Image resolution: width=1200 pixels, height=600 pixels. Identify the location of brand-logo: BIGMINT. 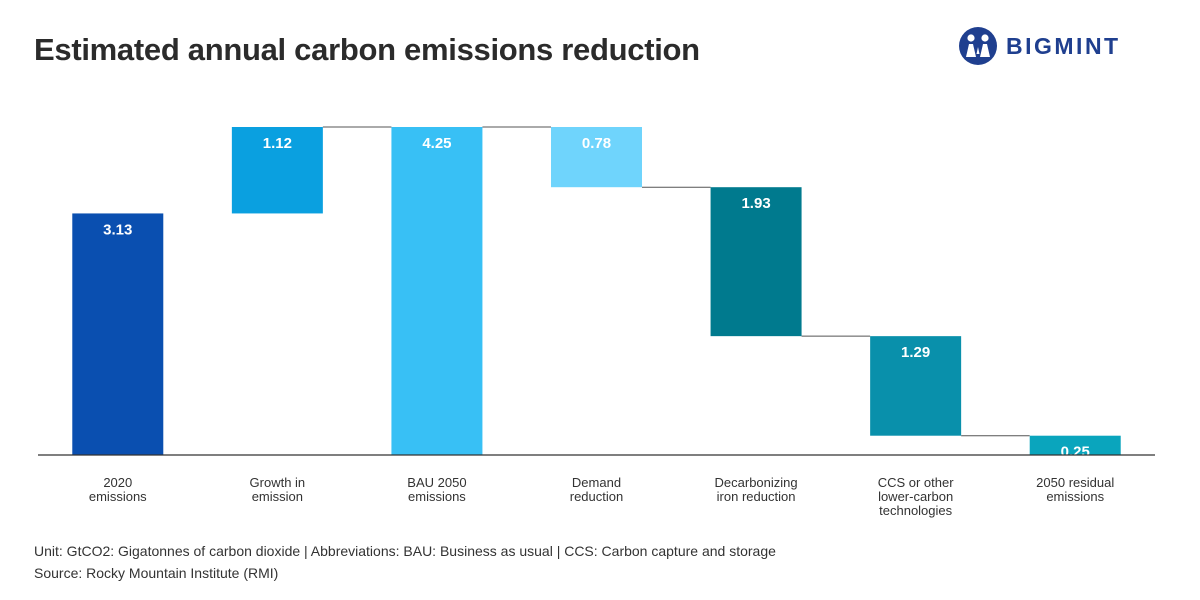
(1039, 46).